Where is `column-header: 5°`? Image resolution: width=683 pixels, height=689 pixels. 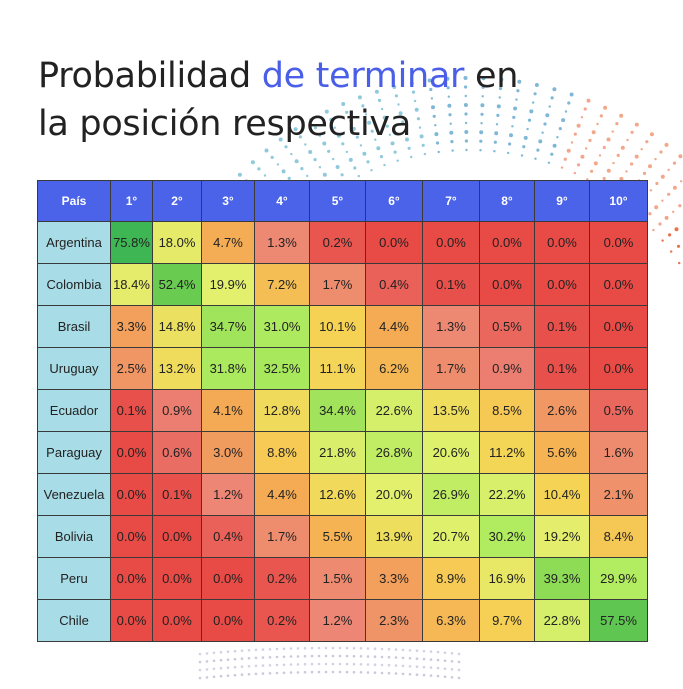
column-header: 5° is located at coordinates (337, 201).